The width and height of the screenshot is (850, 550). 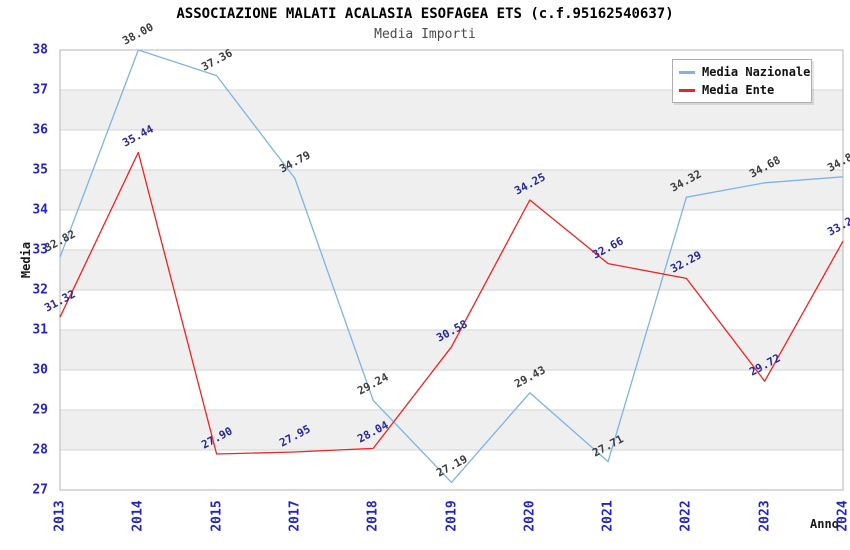 What do you see at coordinates (687, 72) in the screenshot?
I see `legend-swatch-nazionale-icon` at bounding box center [687, 72].